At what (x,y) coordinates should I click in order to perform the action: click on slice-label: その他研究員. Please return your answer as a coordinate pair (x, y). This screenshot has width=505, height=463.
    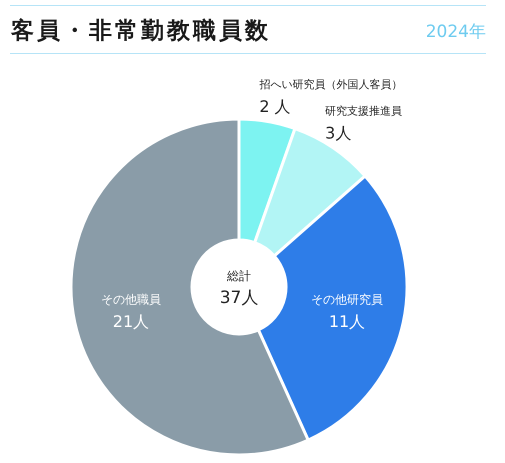
    Looking at the image, I should click on (347, 299).